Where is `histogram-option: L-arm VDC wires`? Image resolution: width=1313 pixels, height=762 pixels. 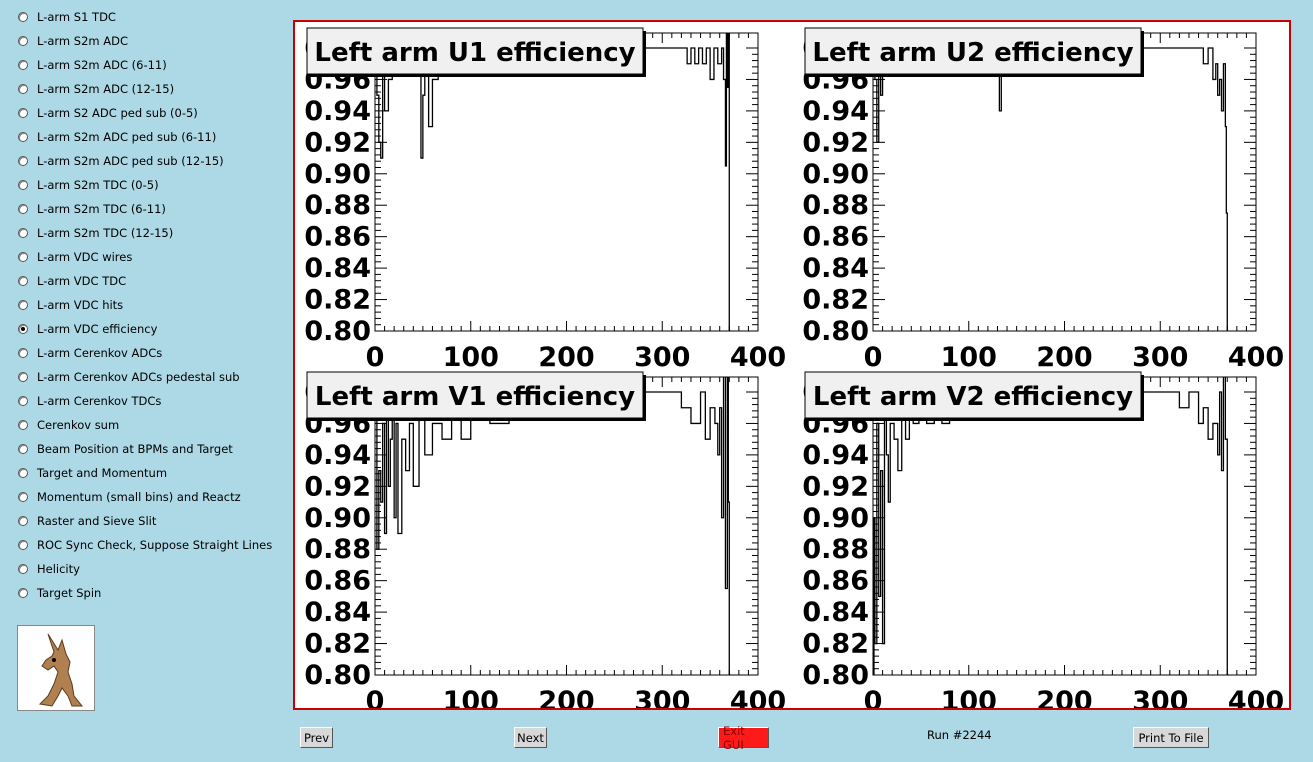
histogram-option: L-arm VDC wires is located at coordinates (75, 257).